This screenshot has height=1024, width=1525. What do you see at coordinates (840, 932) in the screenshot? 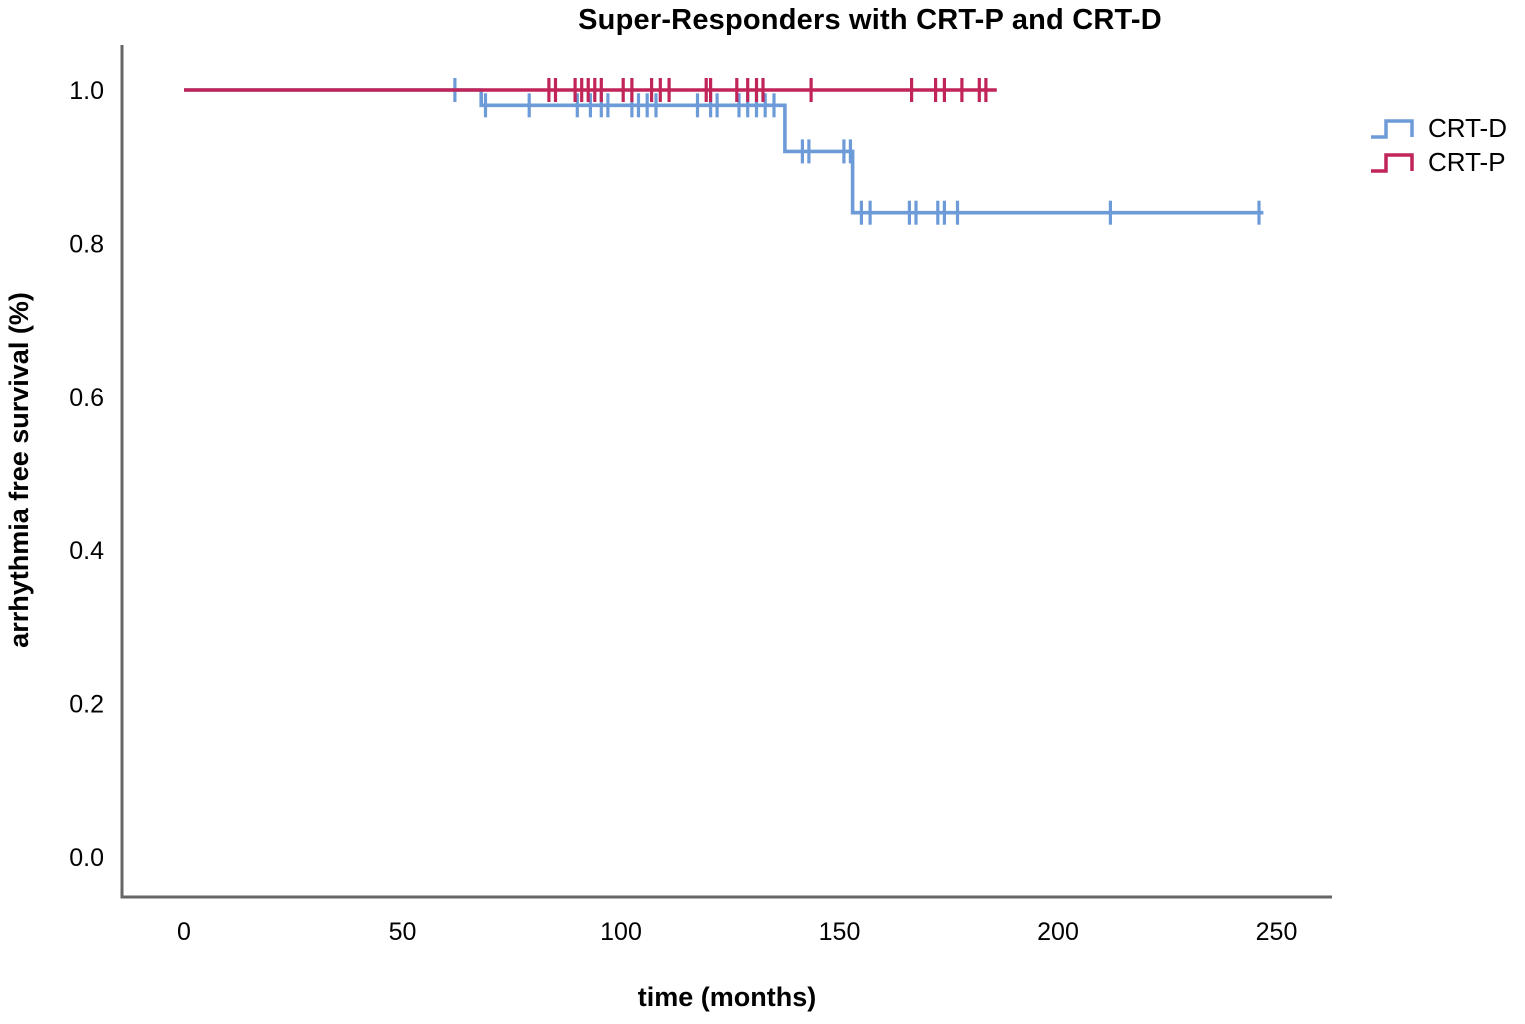
I see `x-tick-label-150: 150` at bounding box center [840, 932].